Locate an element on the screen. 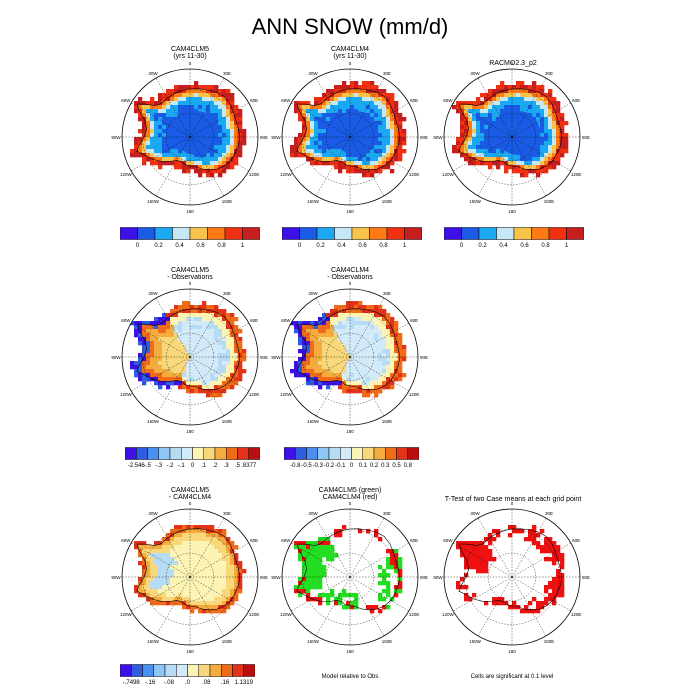  colorbar-tick-label: -.16 is located at coordinates (150, 683).